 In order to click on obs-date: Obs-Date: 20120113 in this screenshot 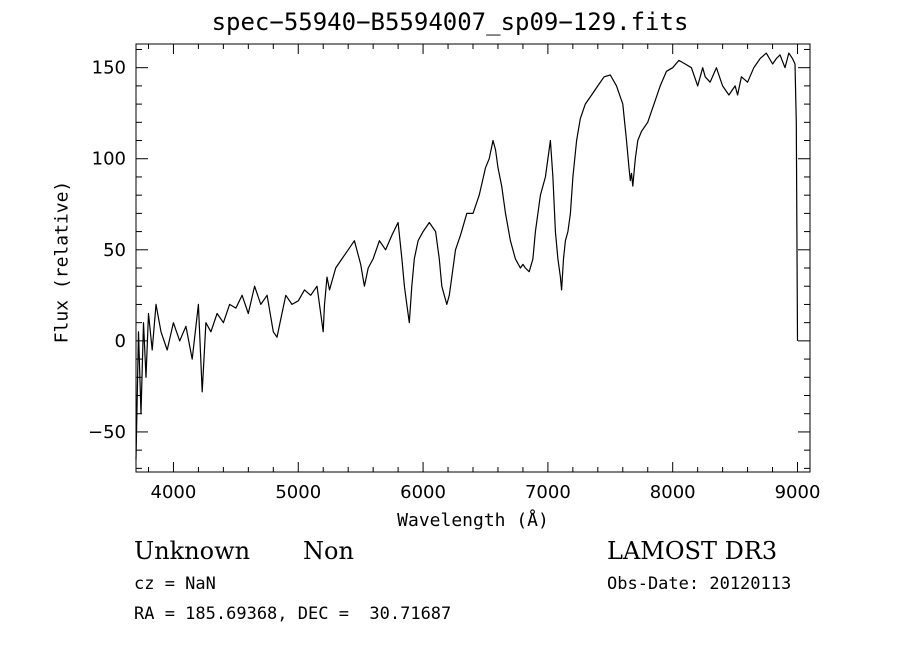, I will do `click(699, 584)`.